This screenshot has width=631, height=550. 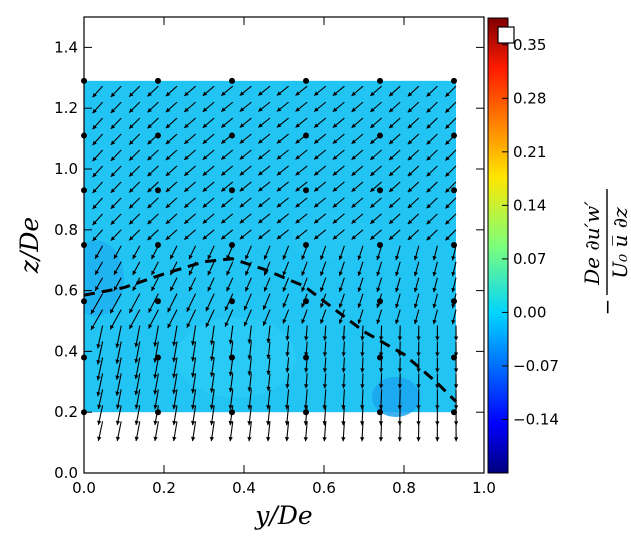 I want to click on colorbar-label-prefix: −, so click(x=607, y=307).